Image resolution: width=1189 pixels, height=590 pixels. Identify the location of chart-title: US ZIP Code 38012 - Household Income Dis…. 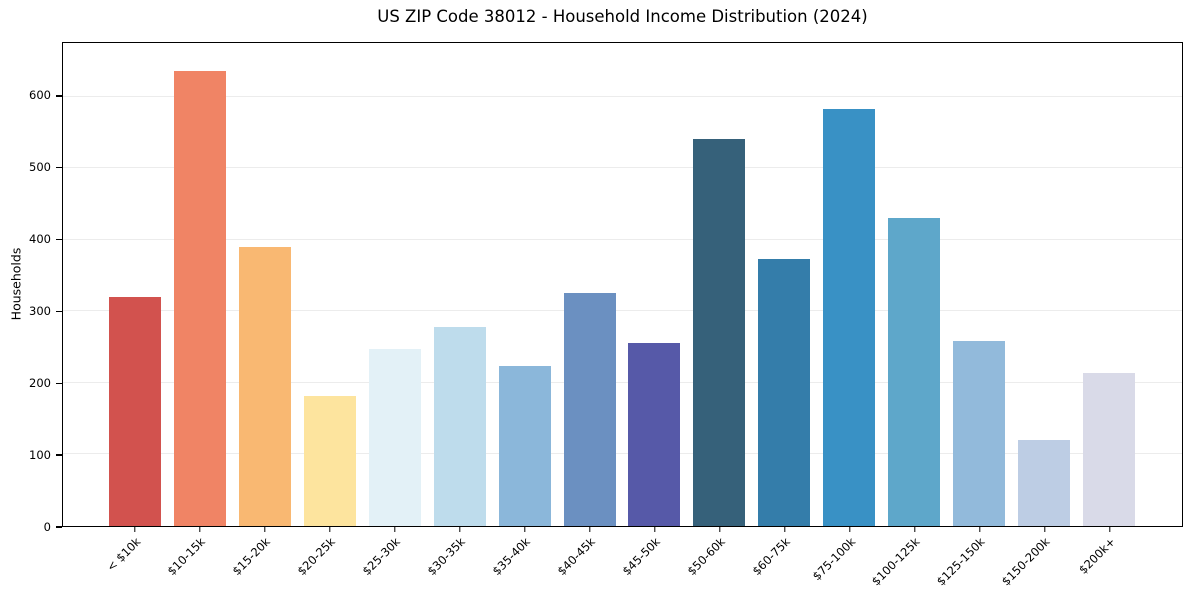
(622, 16).